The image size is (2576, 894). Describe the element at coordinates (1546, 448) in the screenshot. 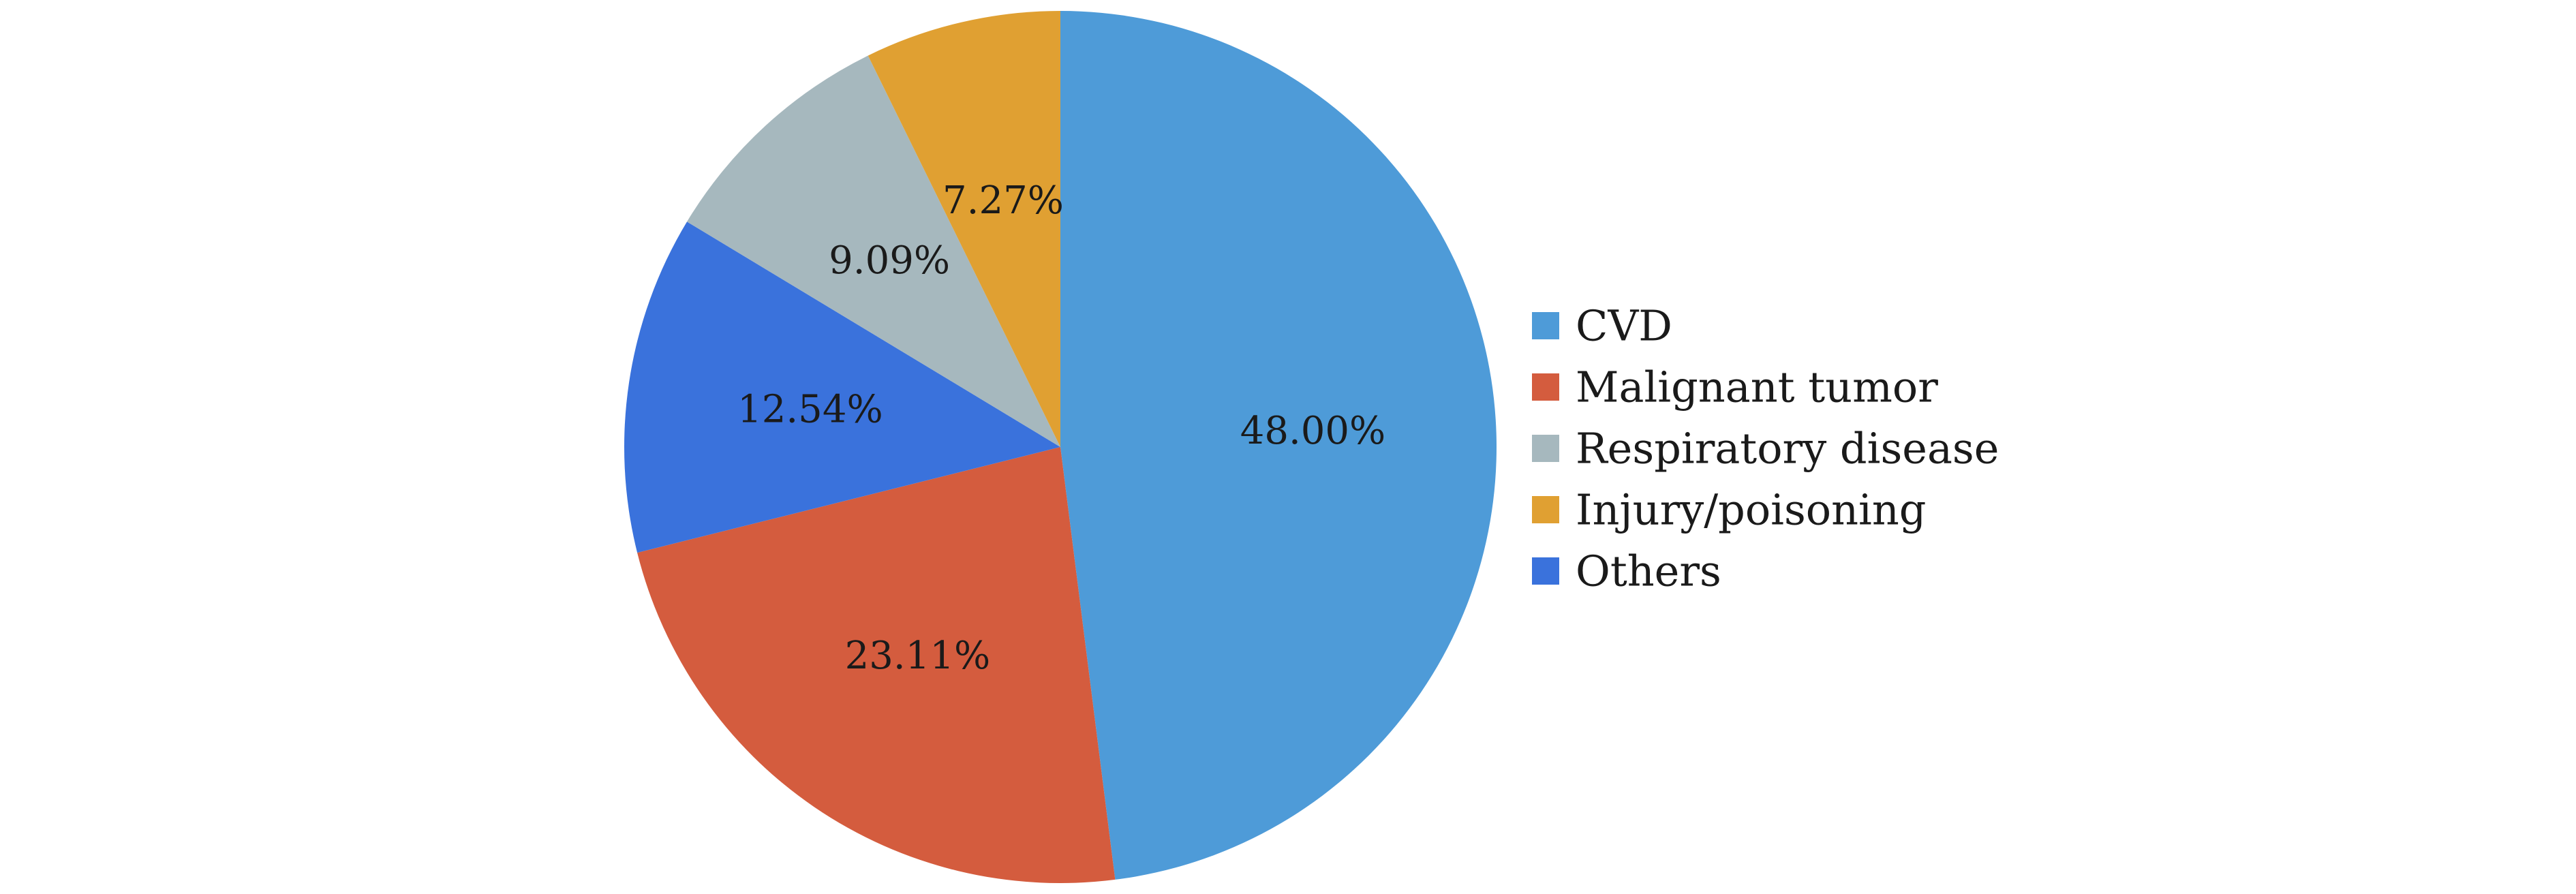

I see `legend-swatch-respiratory-disease` at that location.